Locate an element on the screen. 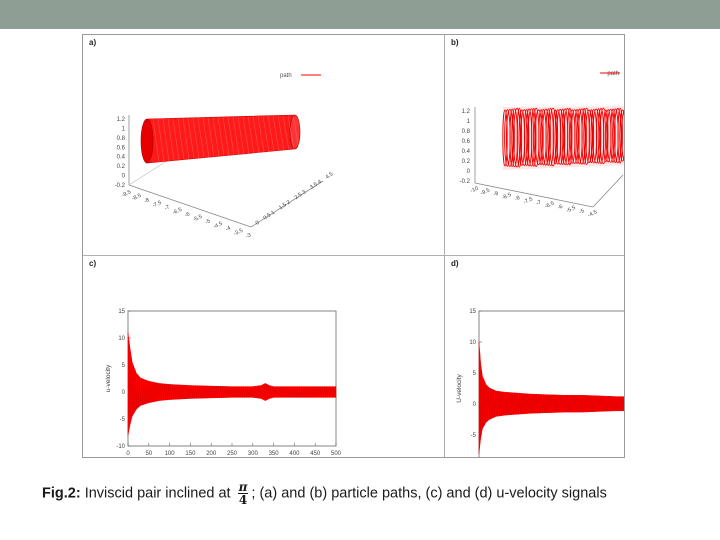 The height and width of the screenshot is (540, 720). x-tick-label: 150 is located at coordinates (190, 454).